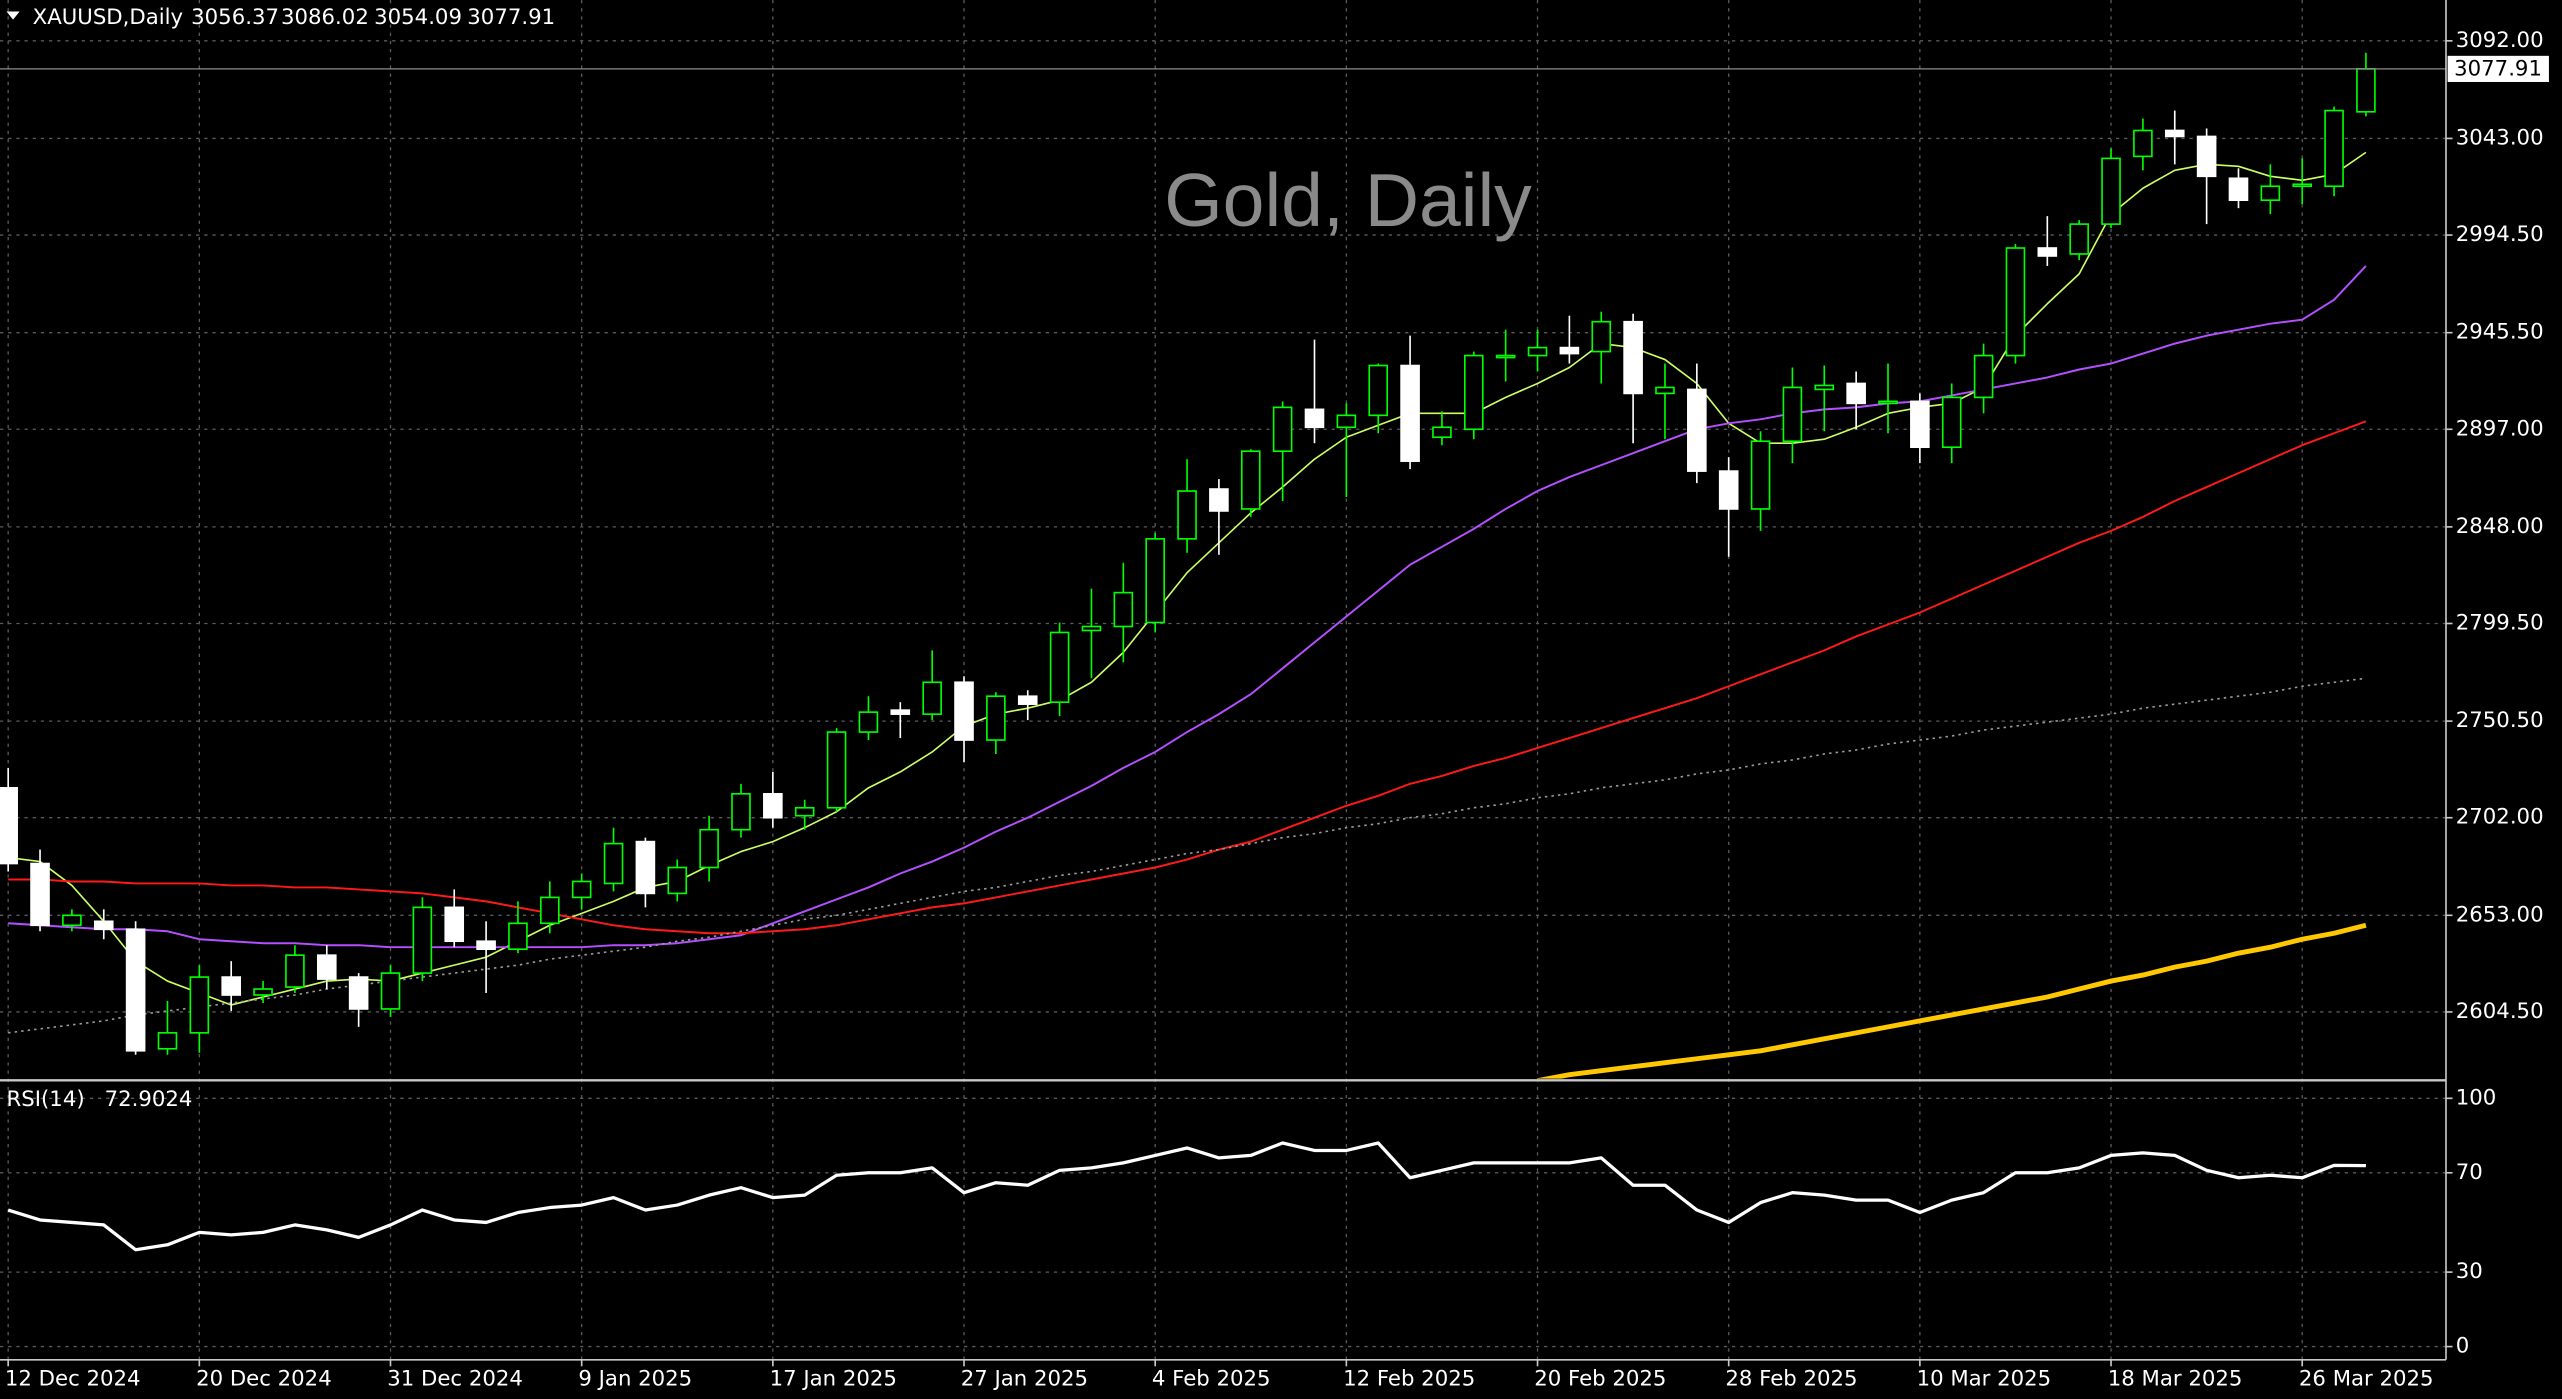 Image resolution: width=2562 pixels, height=1399 pixels. What do you see at coordinates (2500, 428) in the screenshot?
I see `y-tick-label: 2897.00` at bounding box center [2500, 428].